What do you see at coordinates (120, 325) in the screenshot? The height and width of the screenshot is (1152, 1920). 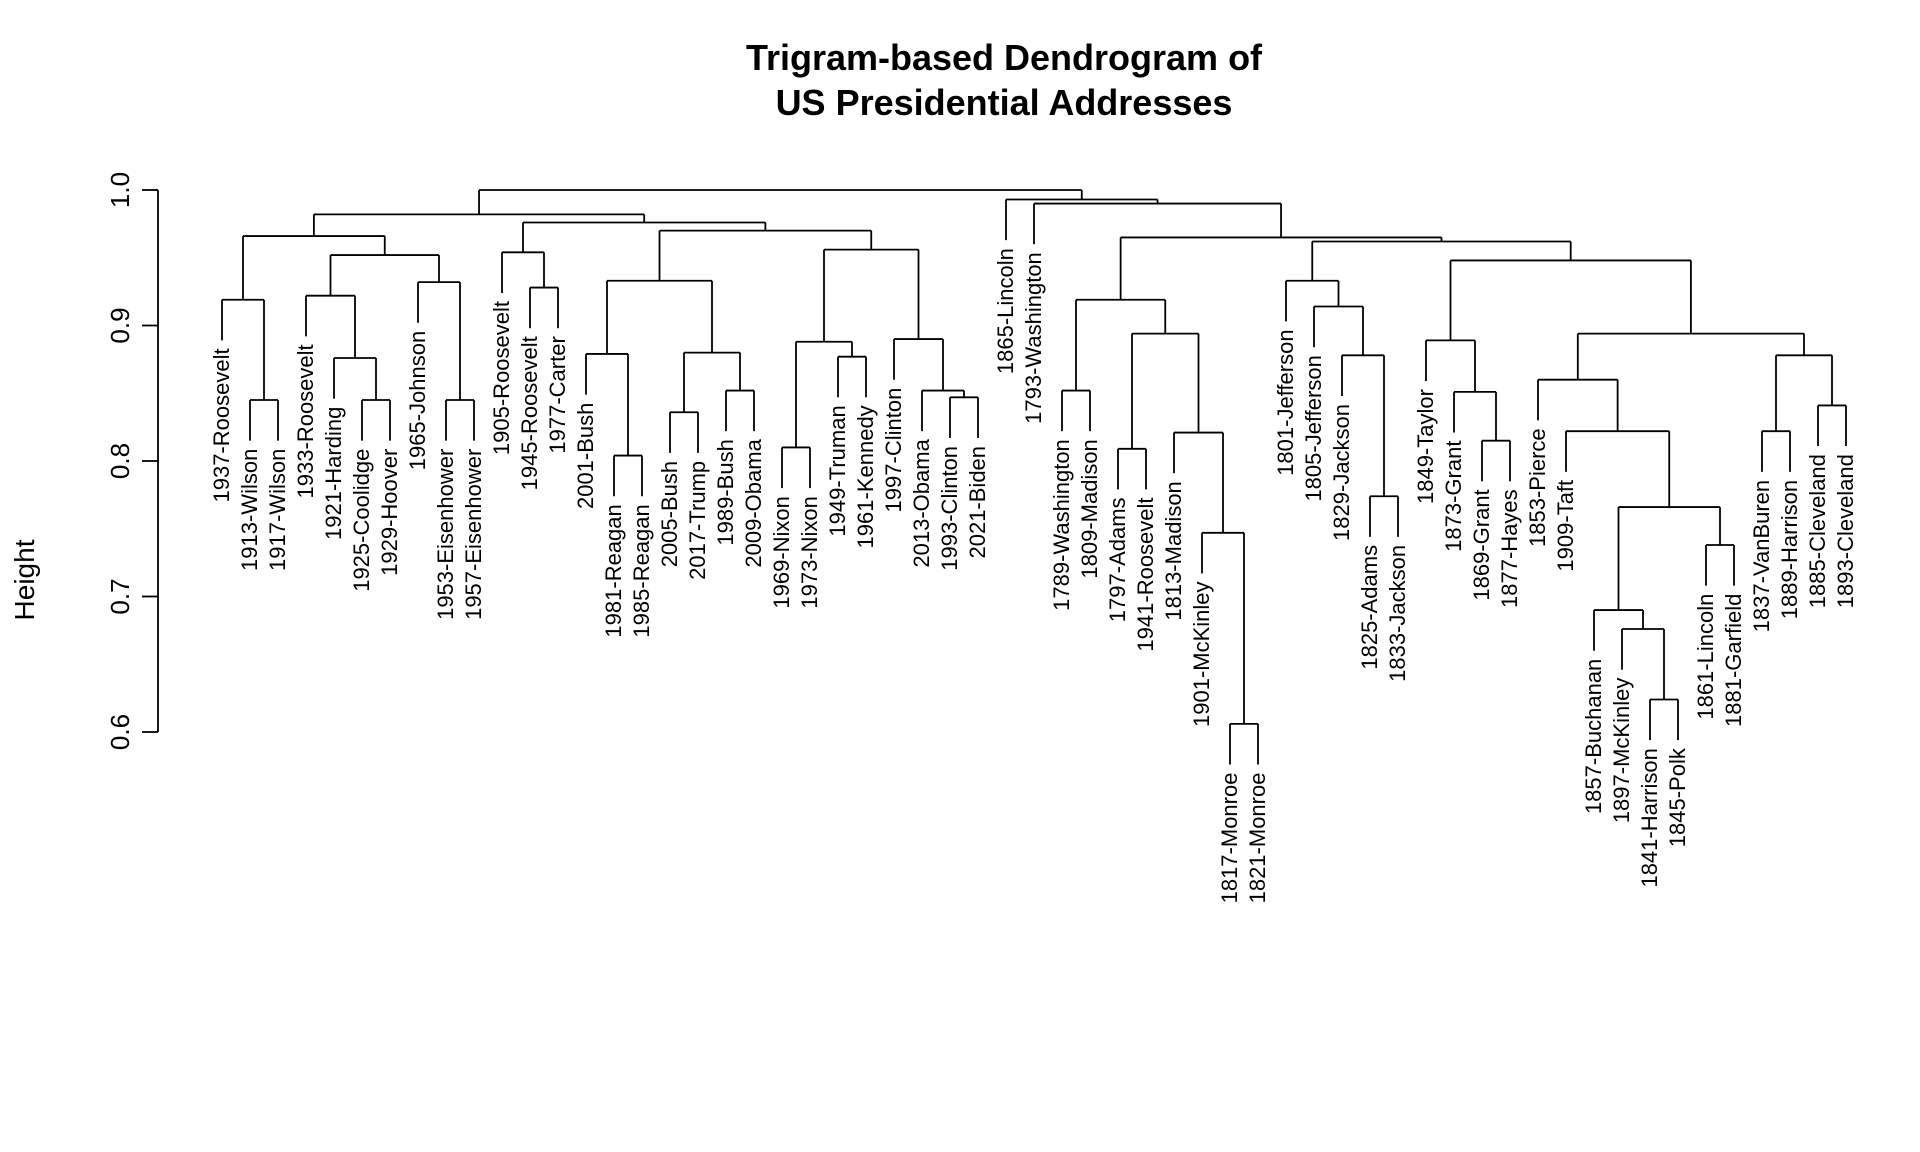 I see `y-tick-label: 0.9` at bounding box center [120, 325].